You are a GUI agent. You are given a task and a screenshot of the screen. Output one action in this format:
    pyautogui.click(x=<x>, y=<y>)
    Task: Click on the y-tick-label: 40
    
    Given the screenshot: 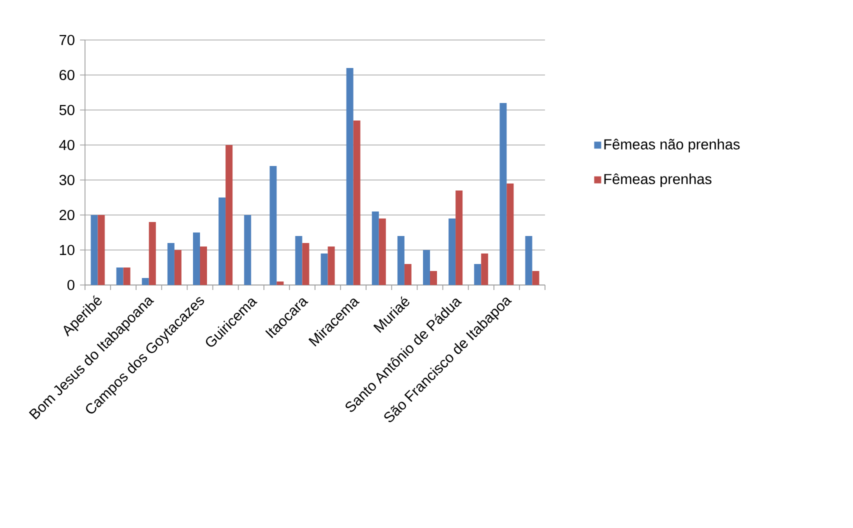 What is the action you would take?
    pyautogui.click(x=66, y=145)
    